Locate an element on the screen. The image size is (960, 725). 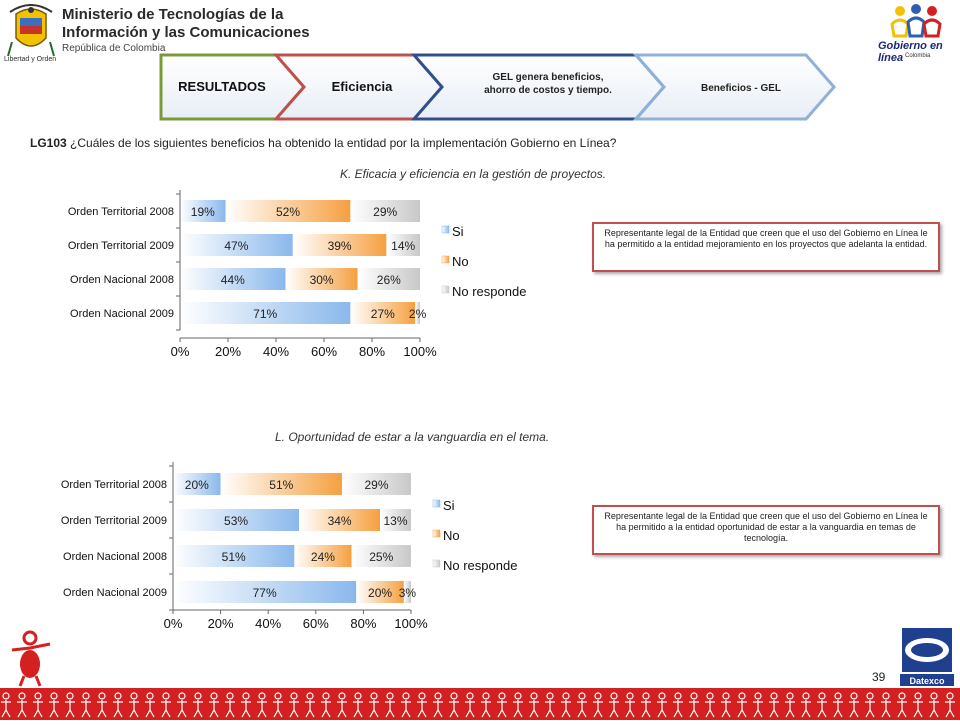
page-number: 39 is located at coordinates (879, 677).